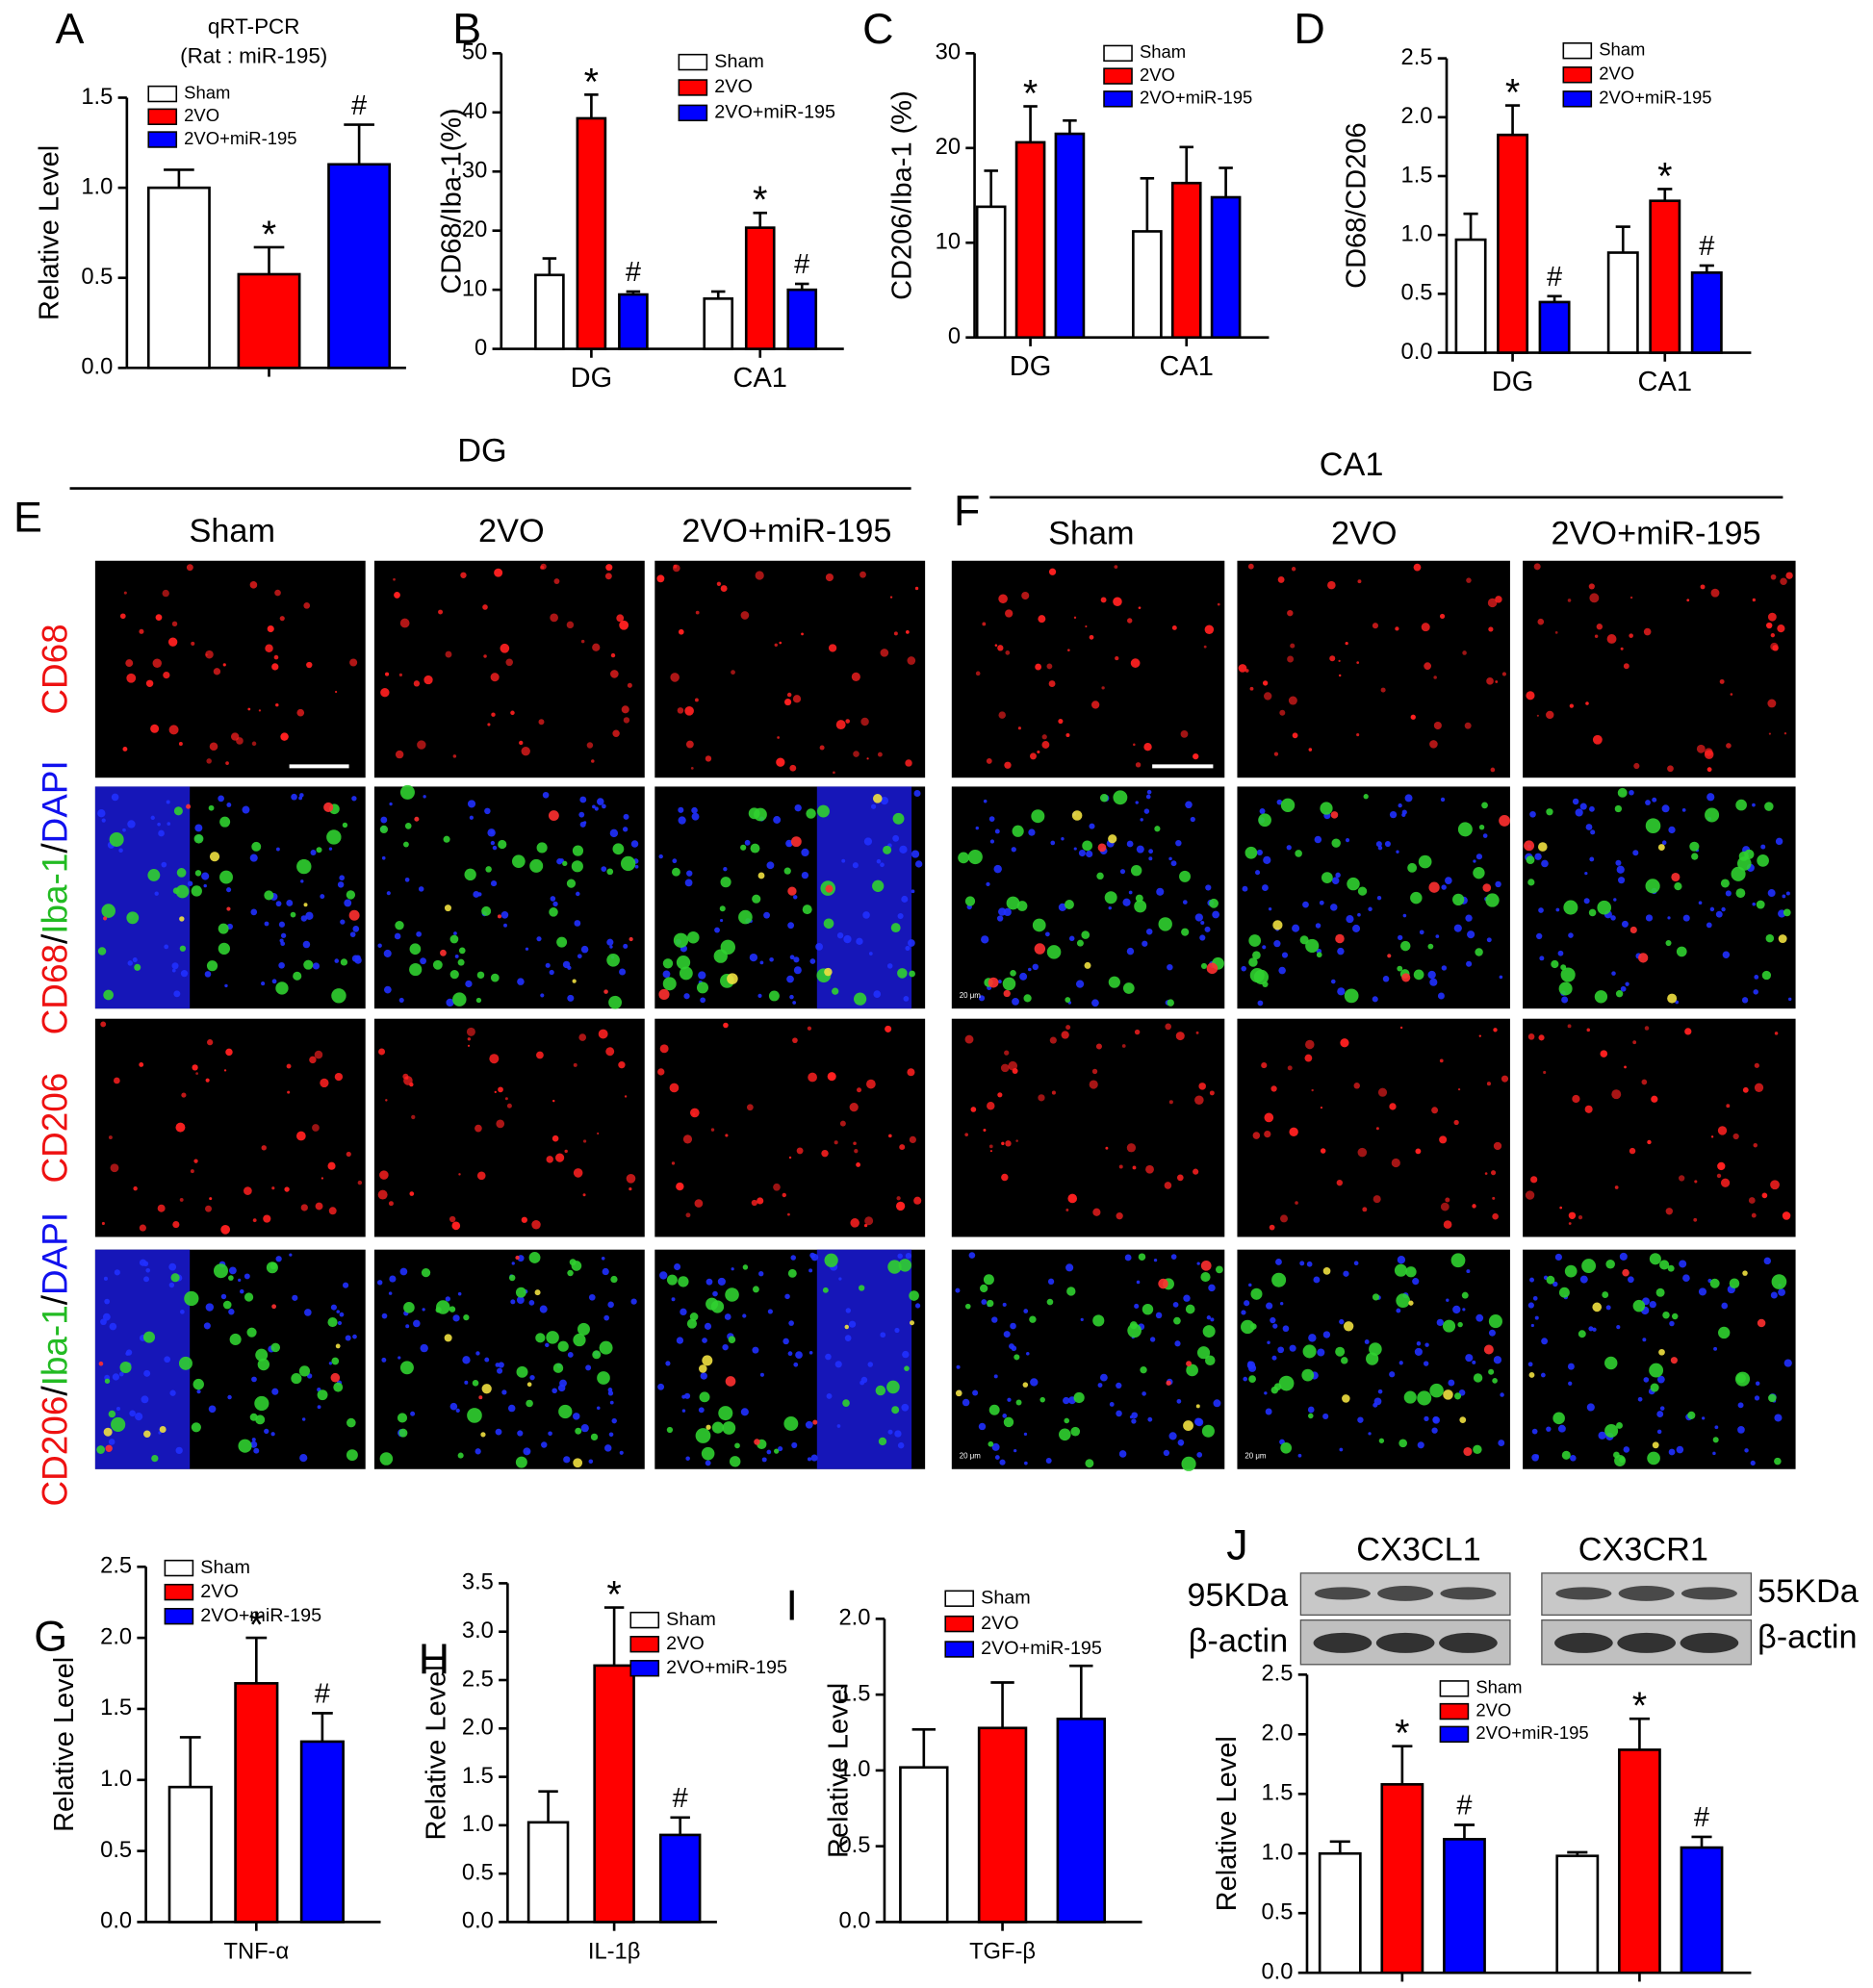 Image resolution: width=1873 pixels, height=1988 pixels. What do you see at coordinates (1554, 277) in the screenshot?
I see `significance-mark: #` at bounding box center [1554, 277].